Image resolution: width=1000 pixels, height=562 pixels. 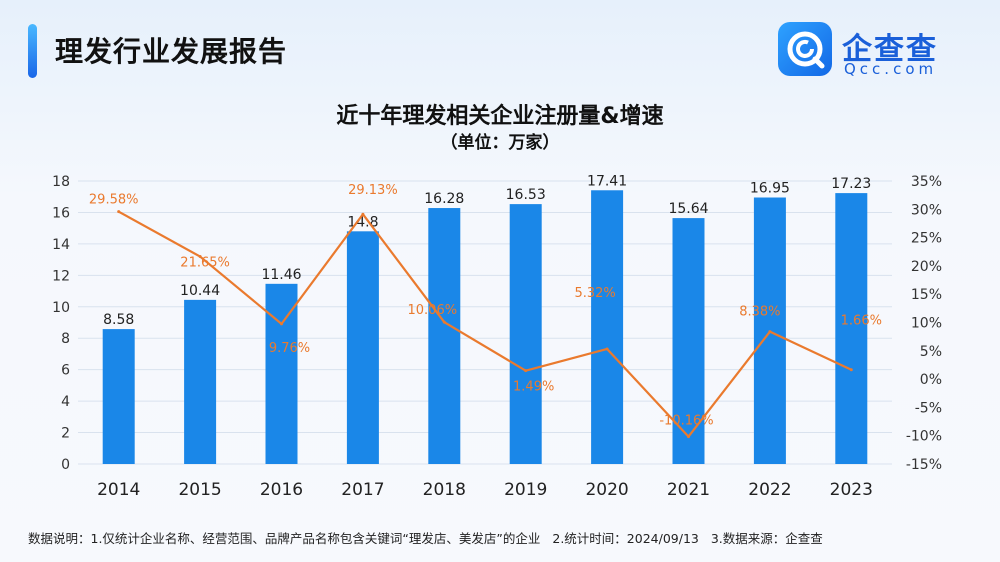 I want to click on y-left-tick: 14, so click(x=61, y=245).